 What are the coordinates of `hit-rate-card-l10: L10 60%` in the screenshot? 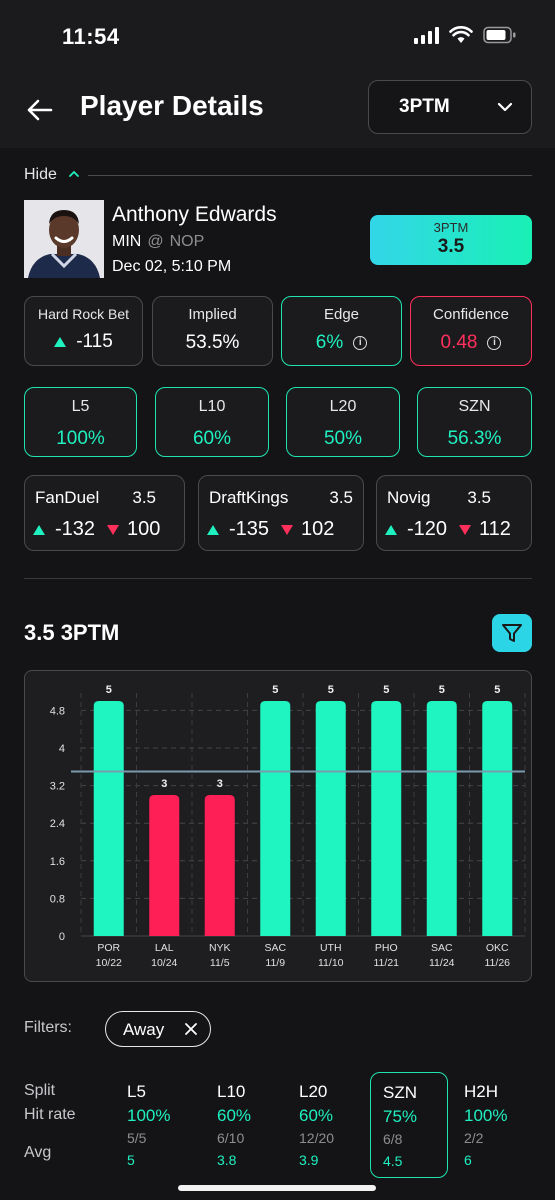 It's located at (212, 422).